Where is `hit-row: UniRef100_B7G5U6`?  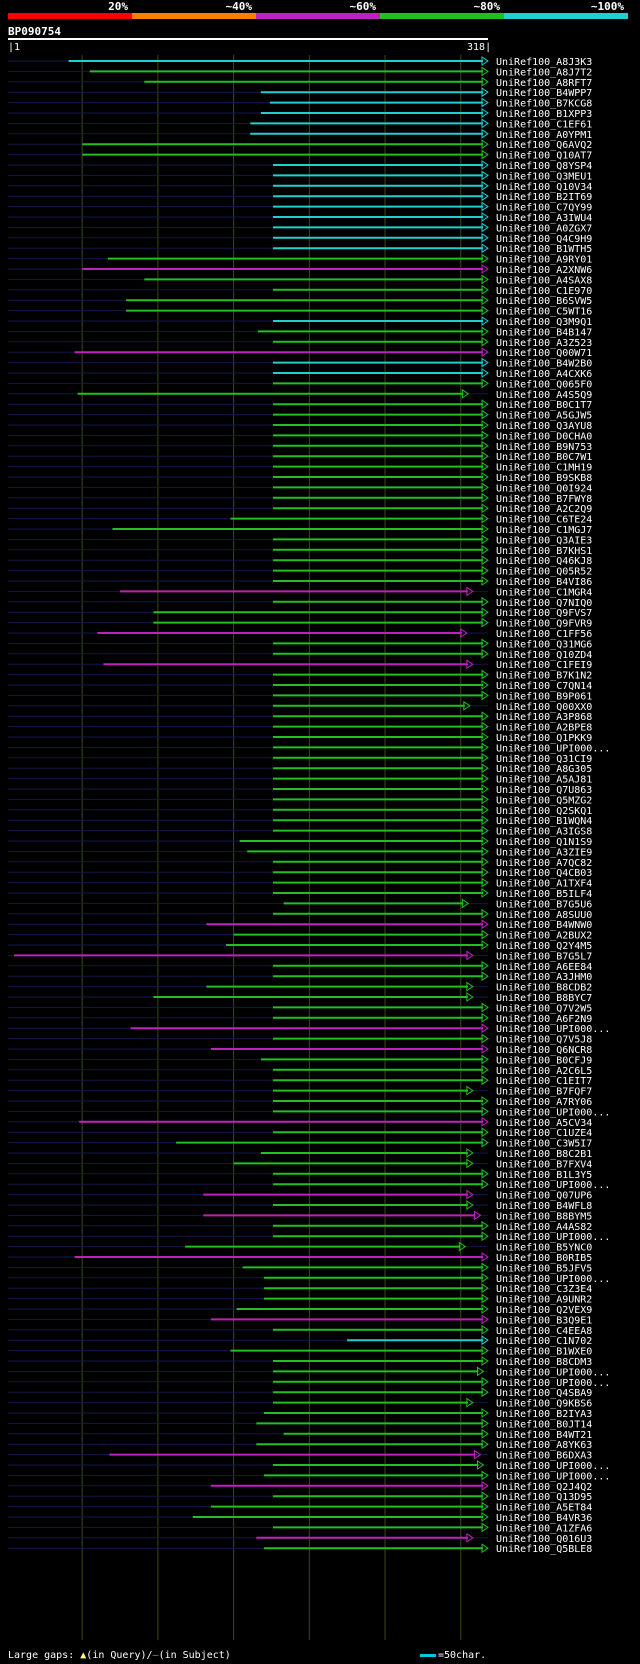
hit-row: UniRef100_B7G5U6 is located at coordinates (300, 904).